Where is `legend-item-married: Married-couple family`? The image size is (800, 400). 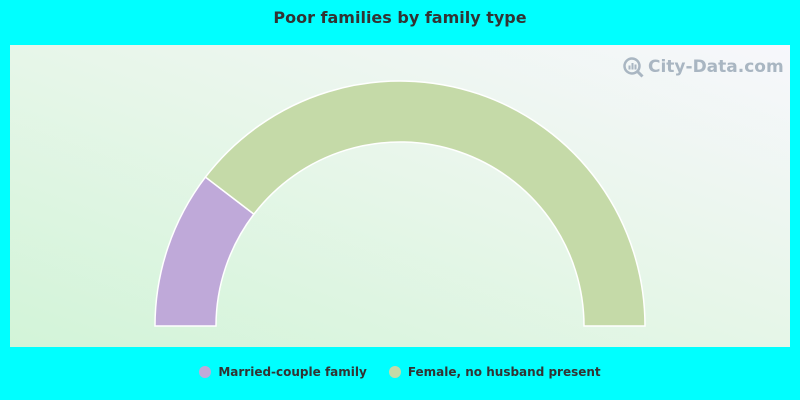
legend-item-married: Married-couple family is located at coordinates (283, 372).